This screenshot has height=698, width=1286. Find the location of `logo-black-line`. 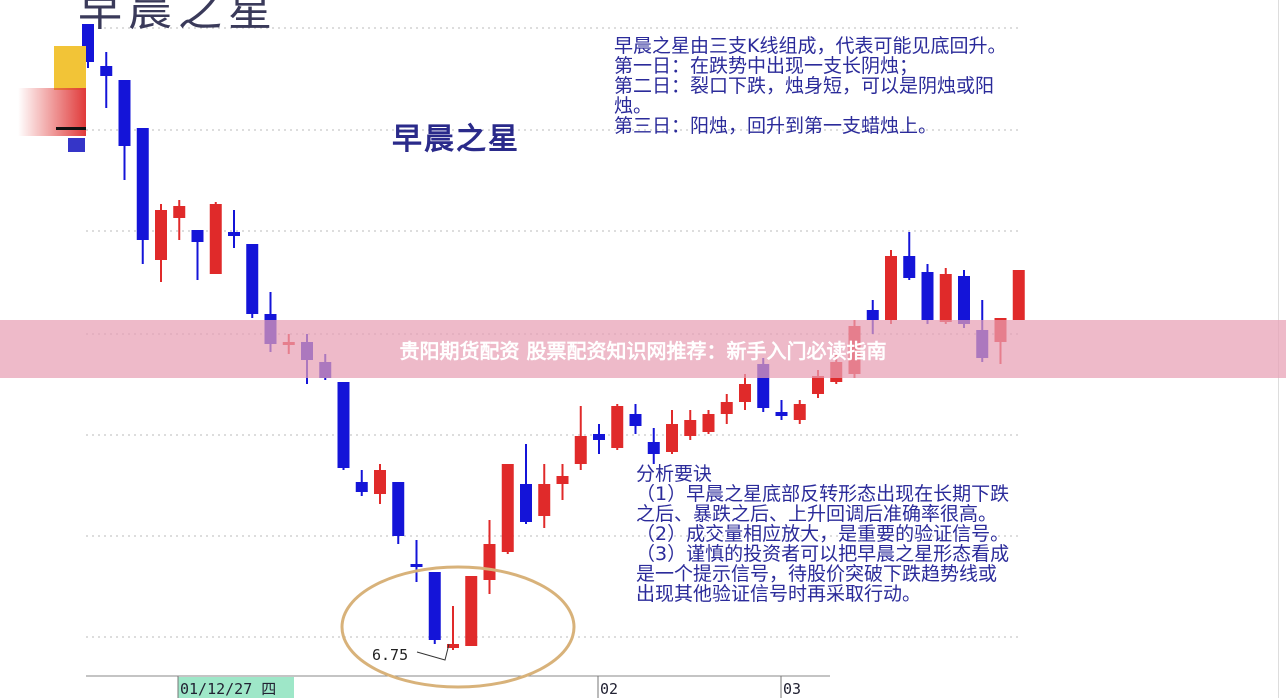

logo-black-line is located at coordinates (71, 128).